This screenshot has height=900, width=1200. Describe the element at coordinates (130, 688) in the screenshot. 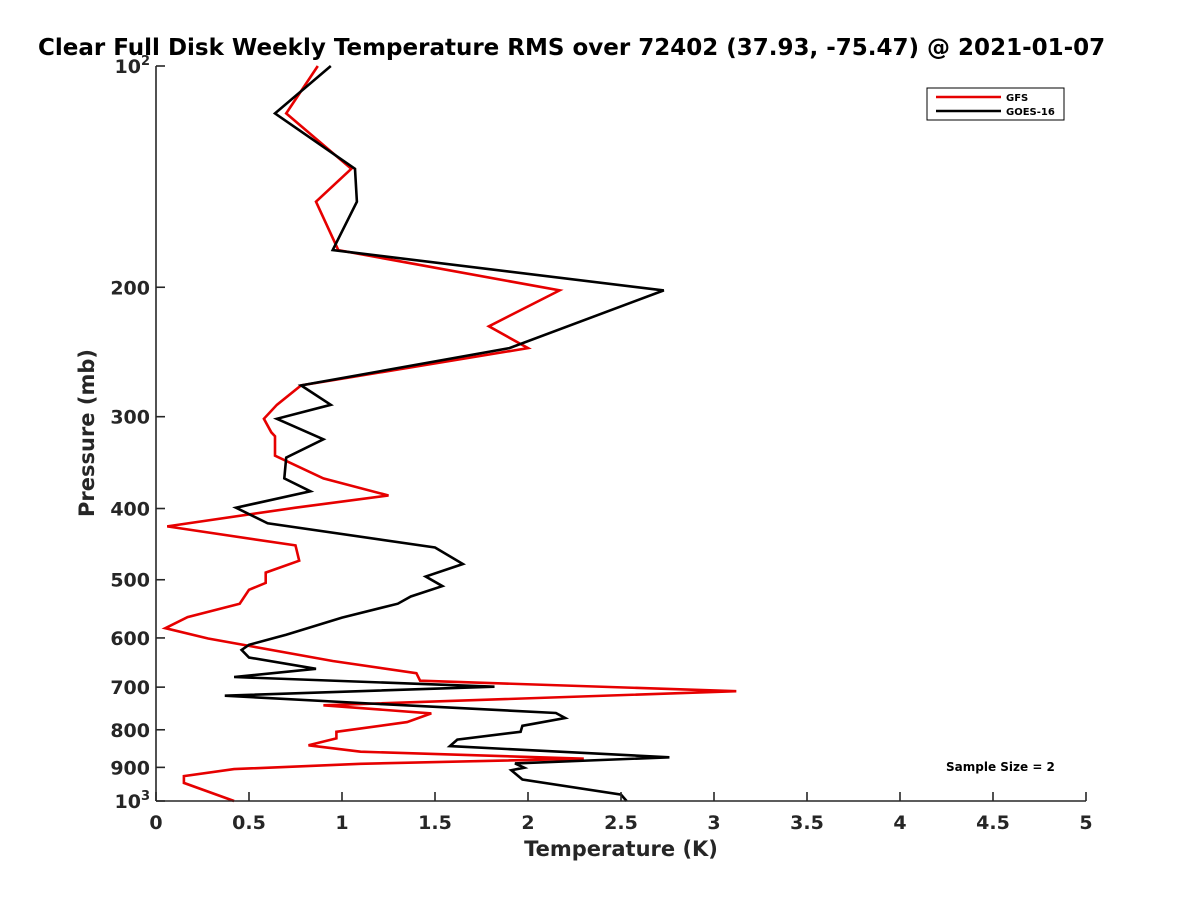

I see `y-tick-label: 700` at that location.